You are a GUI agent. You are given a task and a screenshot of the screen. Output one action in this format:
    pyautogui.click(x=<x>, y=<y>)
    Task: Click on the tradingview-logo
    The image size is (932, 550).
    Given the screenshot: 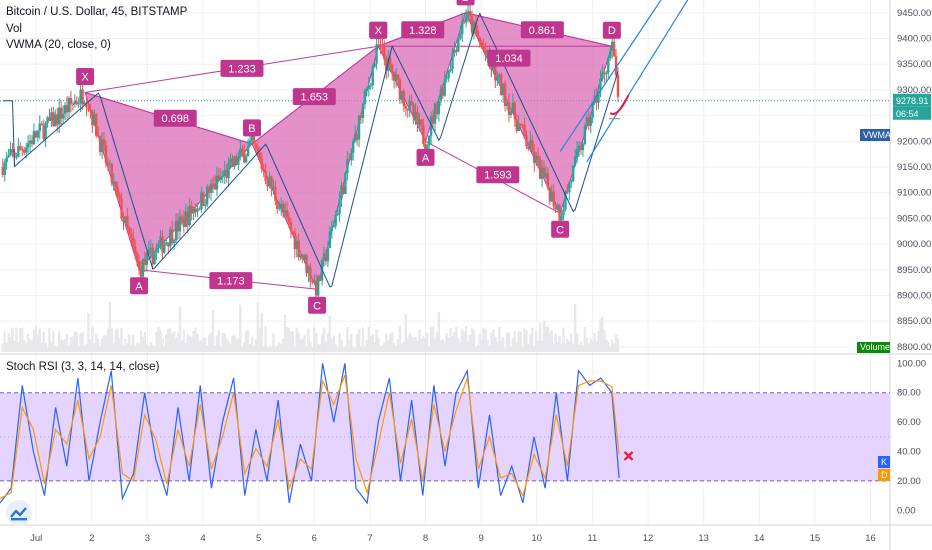 What is the action you would take?
    pyautogui.click(x=19, y=513)
    